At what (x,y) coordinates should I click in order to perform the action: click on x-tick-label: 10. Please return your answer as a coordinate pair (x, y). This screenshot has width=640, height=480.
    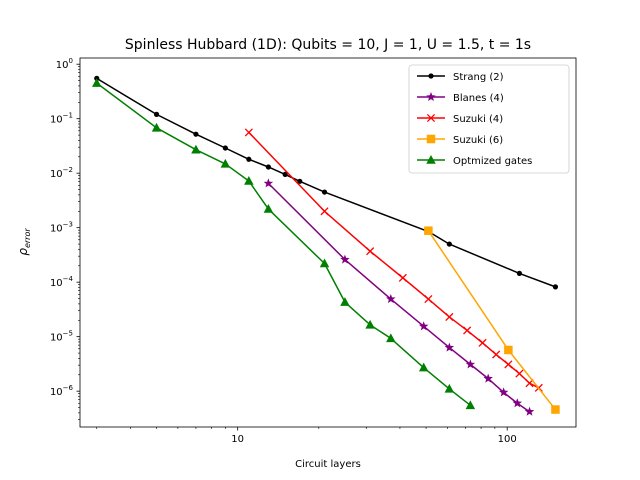
    Looking at the image, I should click on (237, 439).